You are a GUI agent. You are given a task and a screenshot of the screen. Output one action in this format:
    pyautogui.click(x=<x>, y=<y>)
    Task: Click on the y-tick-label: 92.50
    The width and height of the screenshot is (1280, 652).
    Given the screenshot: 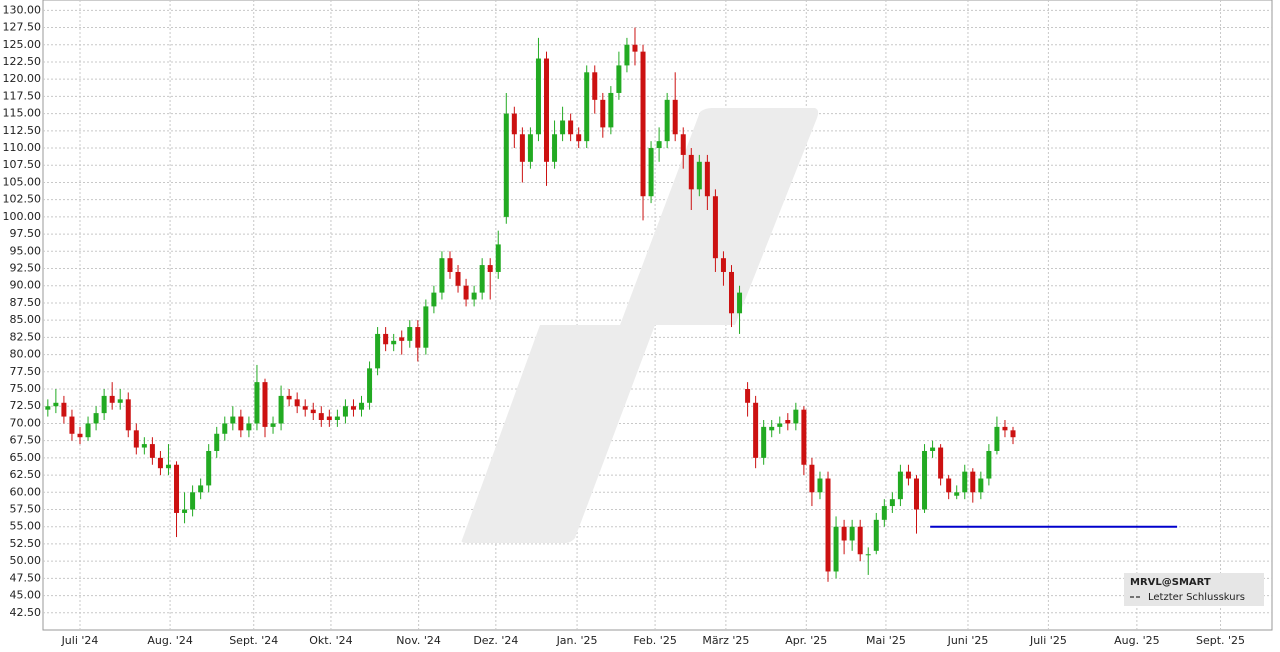 What is the action you would take?
    pyautogui.click(x=26, y=268)
    